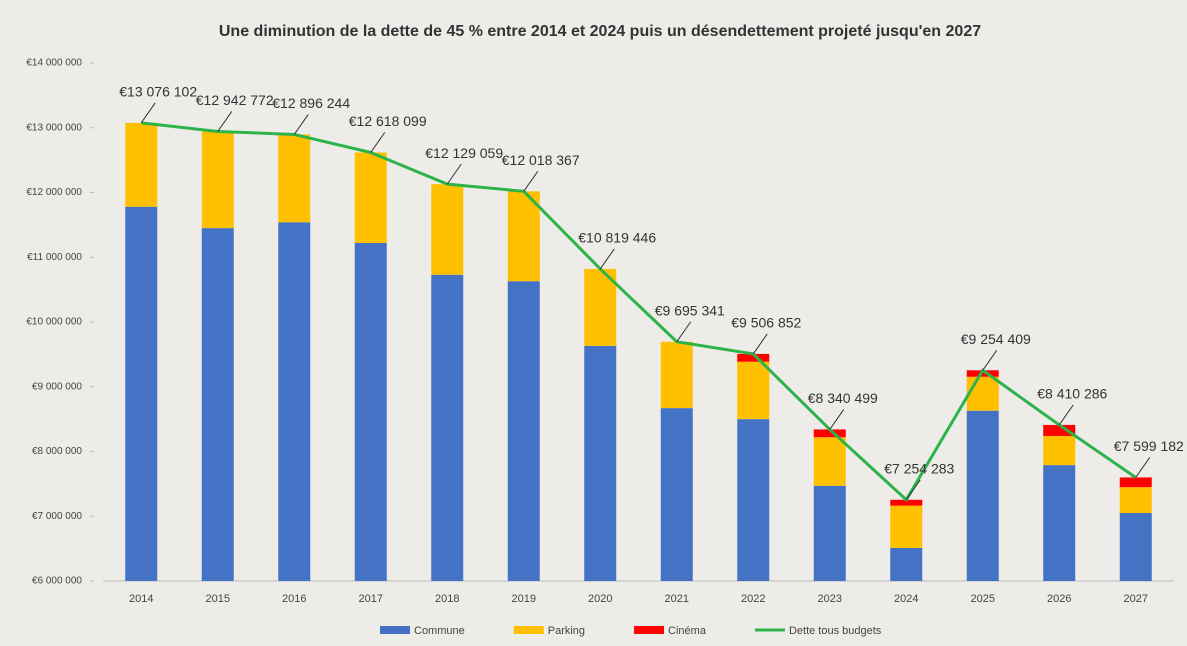  Describe the element at coordinates (294, 599) in the screenshot. I see `x-tick-label: 2016` at that location.